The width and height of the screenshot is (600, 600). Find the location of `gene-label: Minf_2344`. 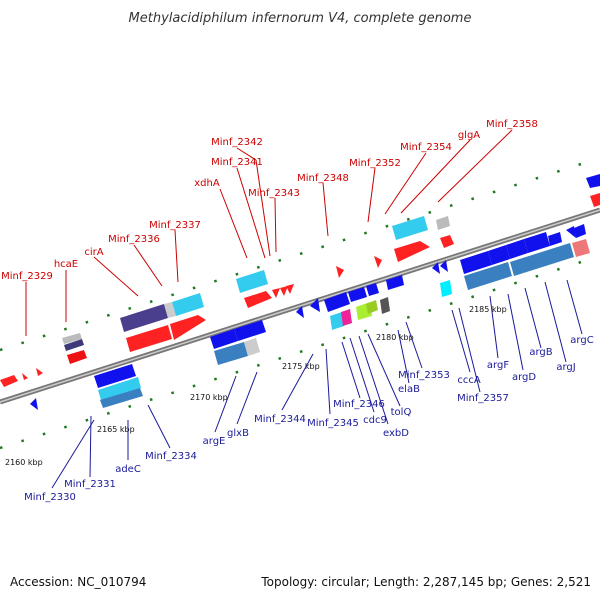

gene-label: Minf_2344 is located at coordinates (280, 419).